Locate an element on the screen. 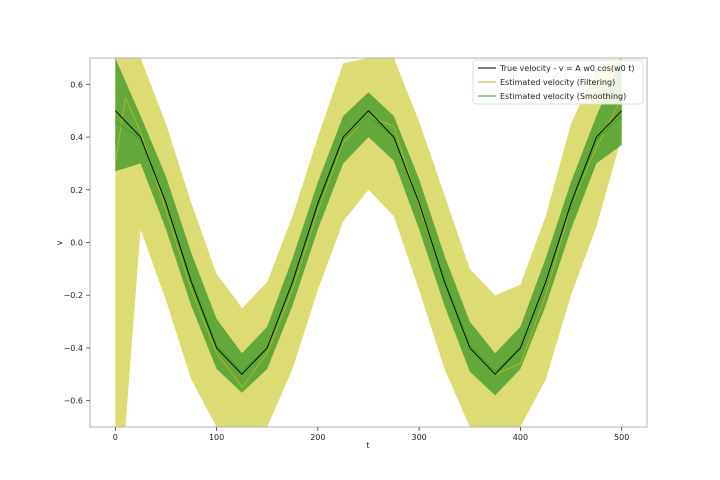  legend-label-true: True velocity - v = A w0 cos(w0 t) is located at coordinates (567, 68).